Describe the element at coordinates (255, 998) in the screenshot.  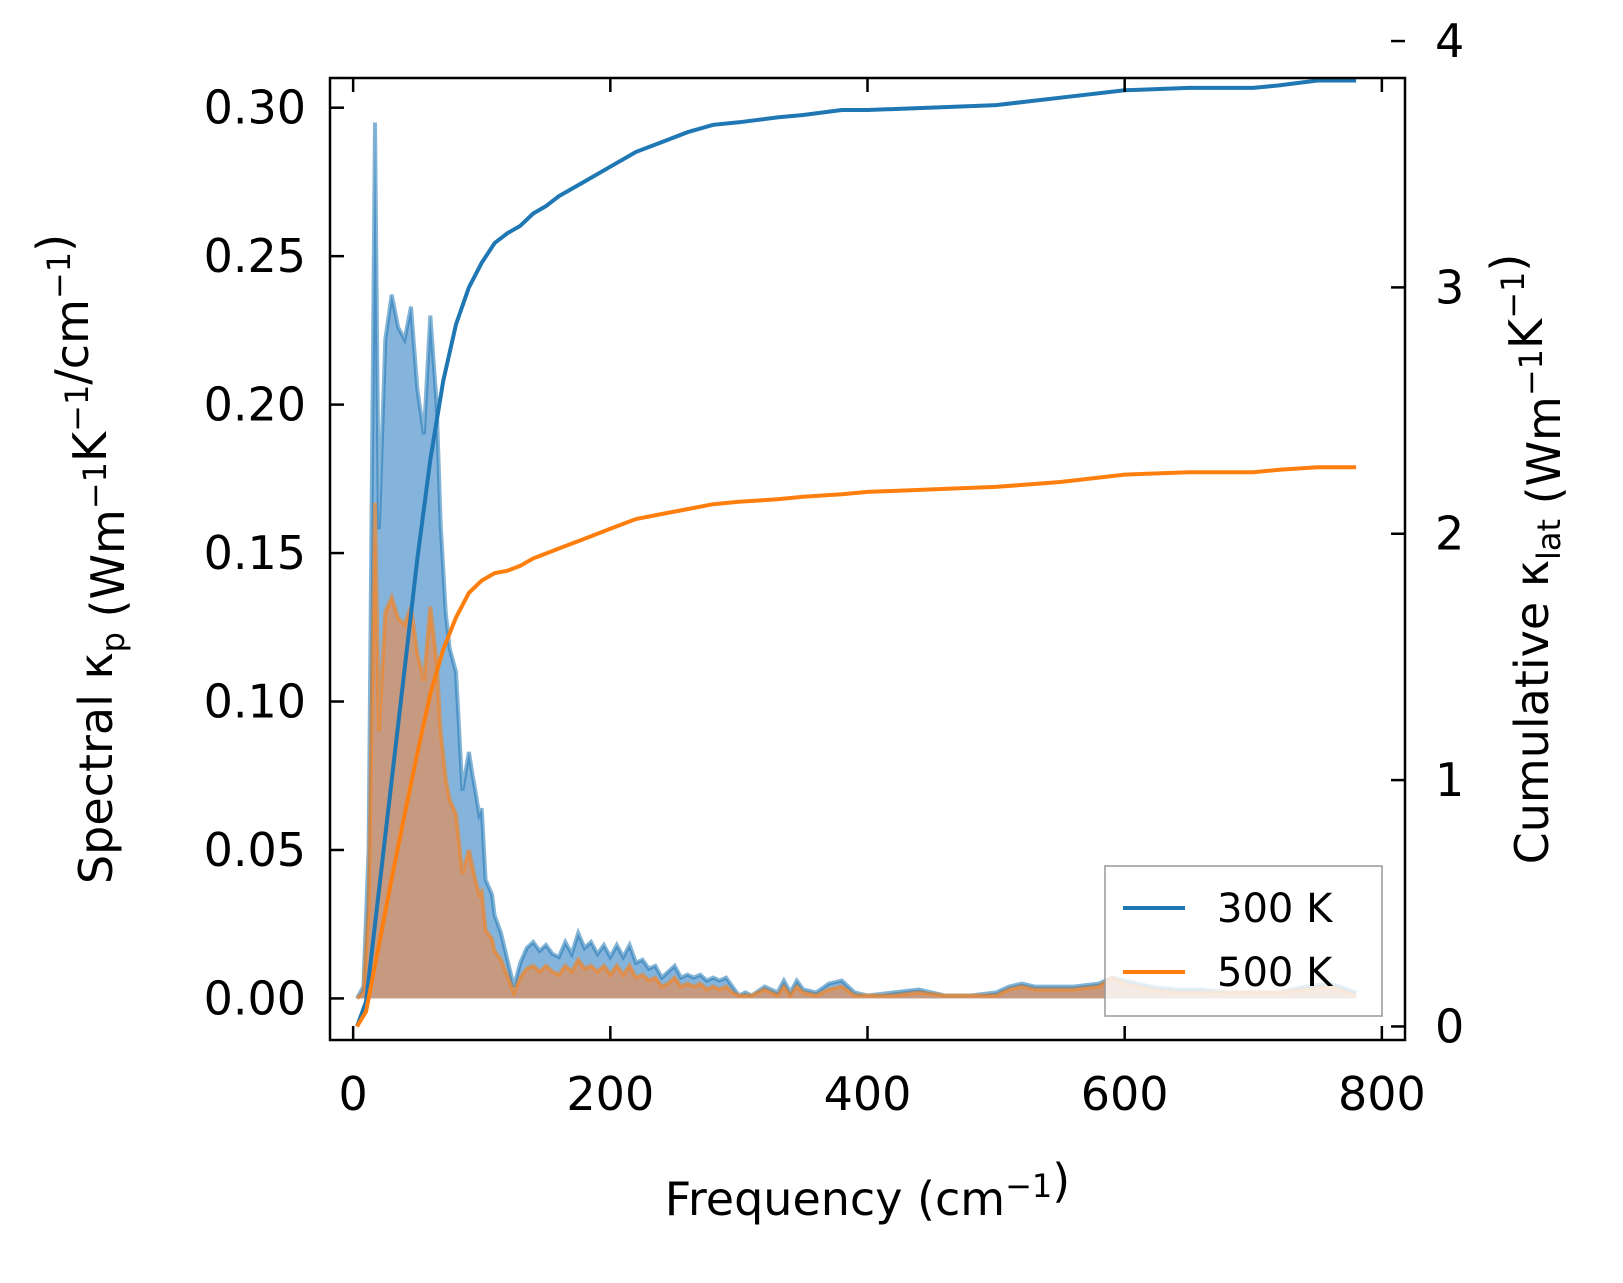
I see `y-tick-label-left: 0.00` at that location.